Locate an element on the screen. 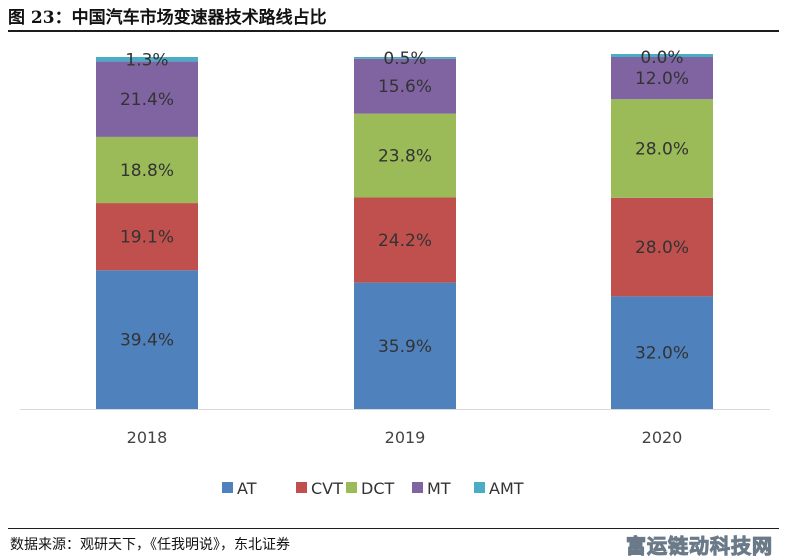  source-rule is located at coordinates (393, 528).